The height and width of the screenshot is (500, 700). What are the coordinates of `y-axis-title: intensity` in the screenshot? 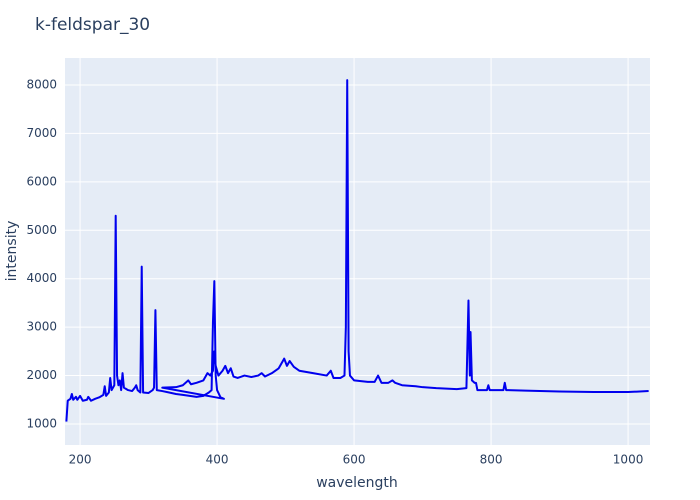 It's located at (12, 251).